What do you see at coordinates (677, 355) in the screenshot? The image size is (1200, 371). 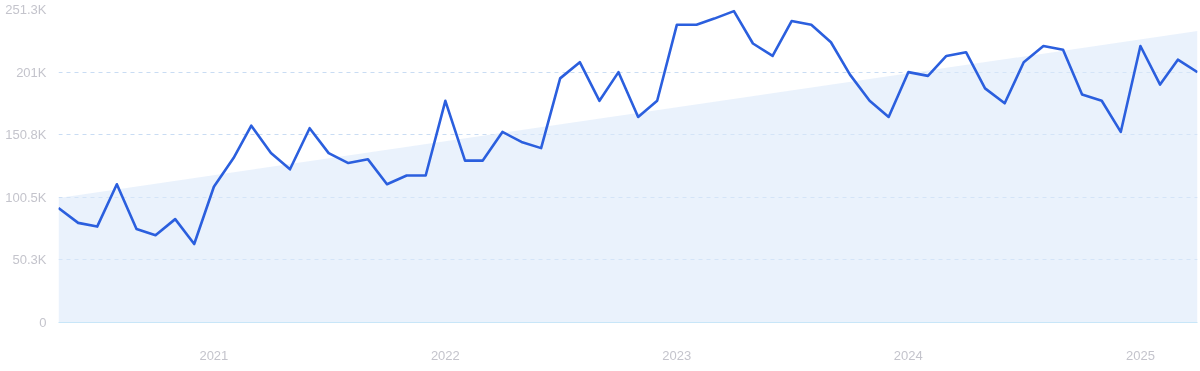 I see `x-tick-label: 2023` at bounding box center [677, 355].